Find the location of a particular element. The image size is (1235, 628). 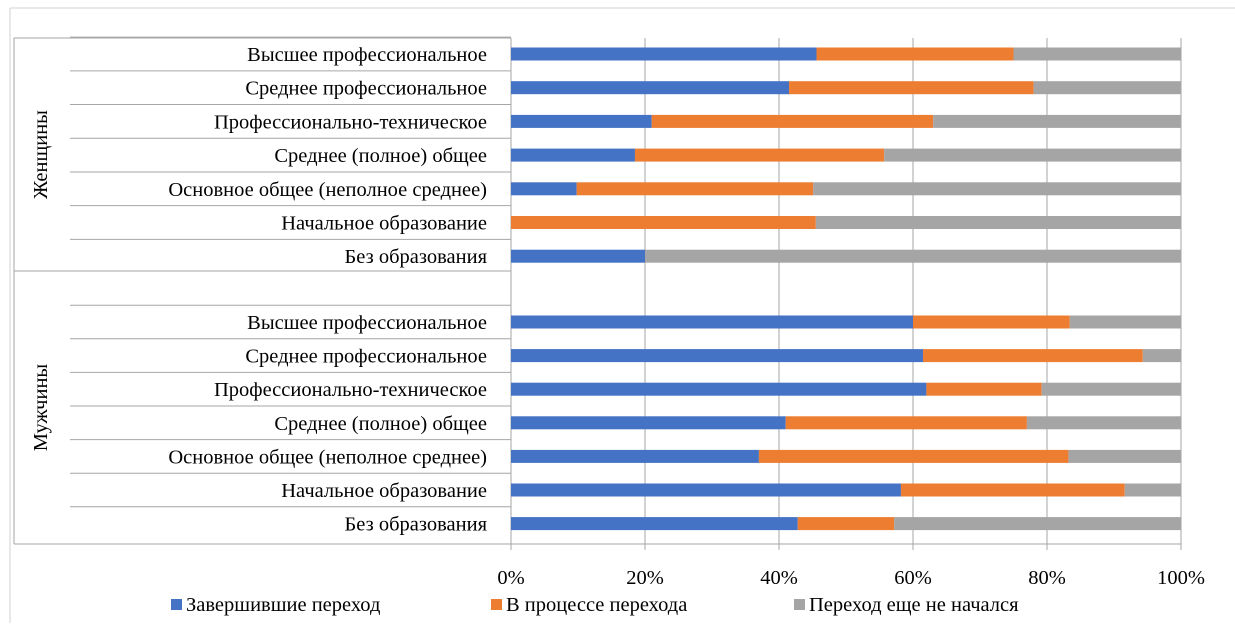

x-tick-label: 0% is located at coordinates (510, 578).